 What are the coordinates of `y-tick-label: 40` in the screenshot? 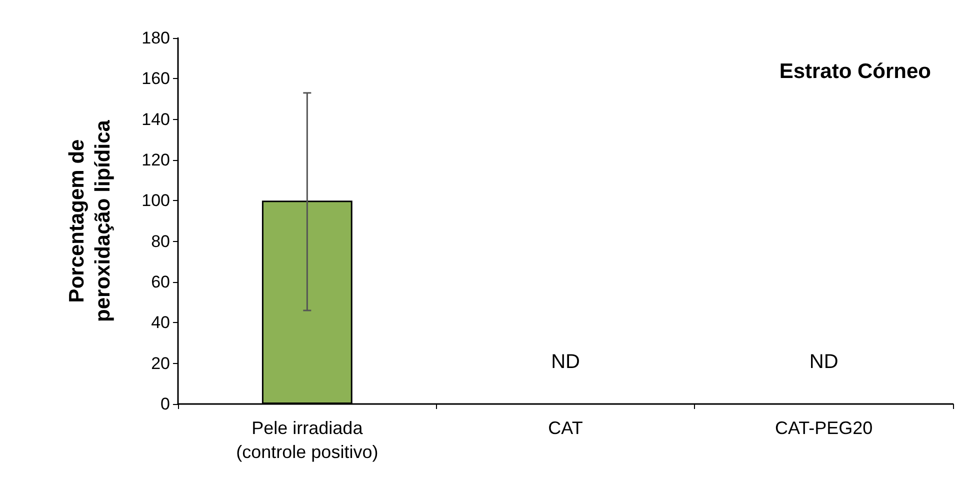 It's located at (160, 322).